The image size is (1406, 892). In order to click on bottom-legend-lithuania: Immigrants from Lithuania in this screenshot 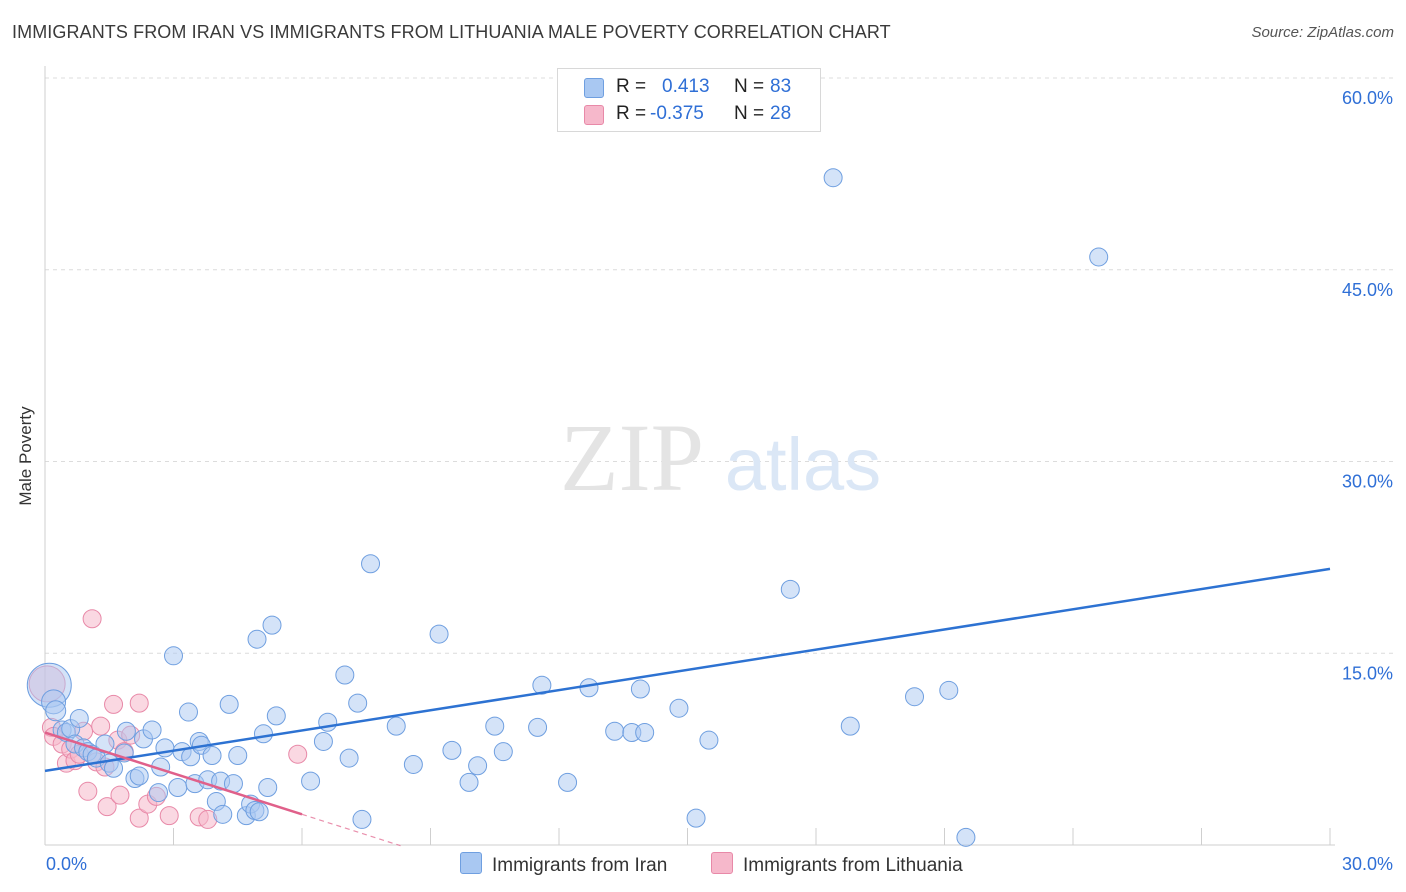, I will do `click(837, 864)`.